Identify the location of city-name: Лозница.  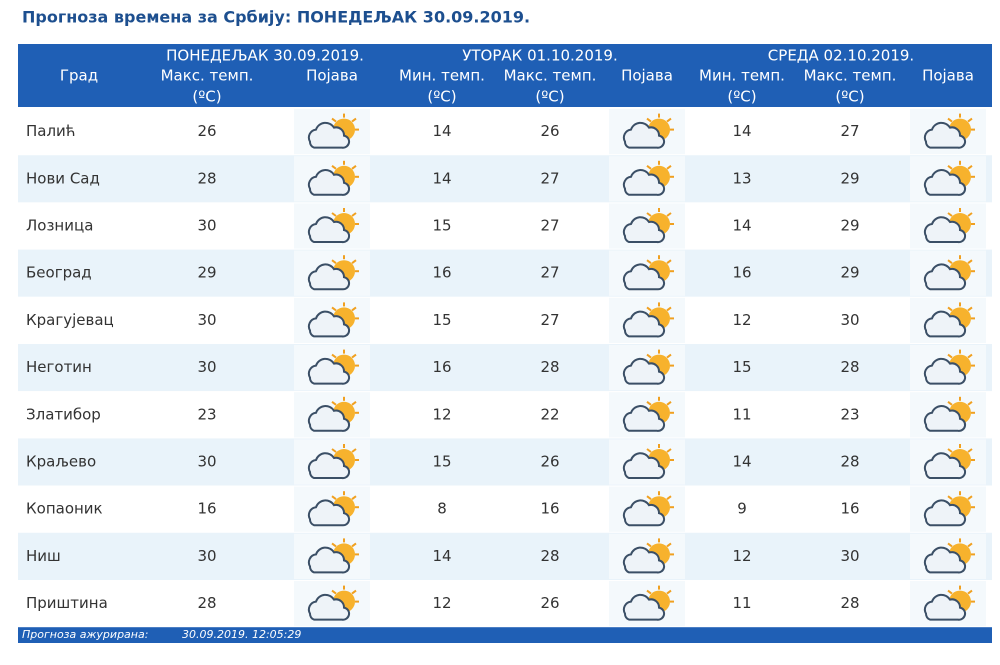
(59, 226).